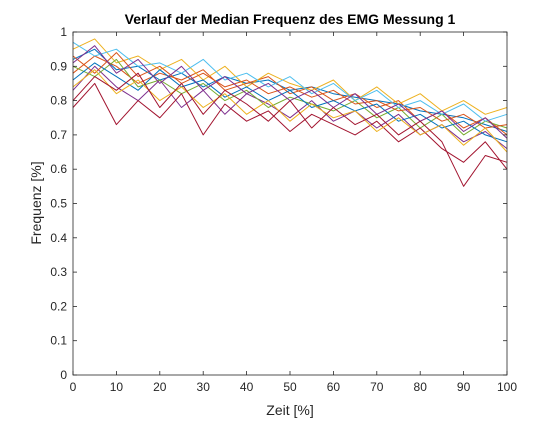  I want to click on y-tick-label-1: 0.1, so click(58, 341).